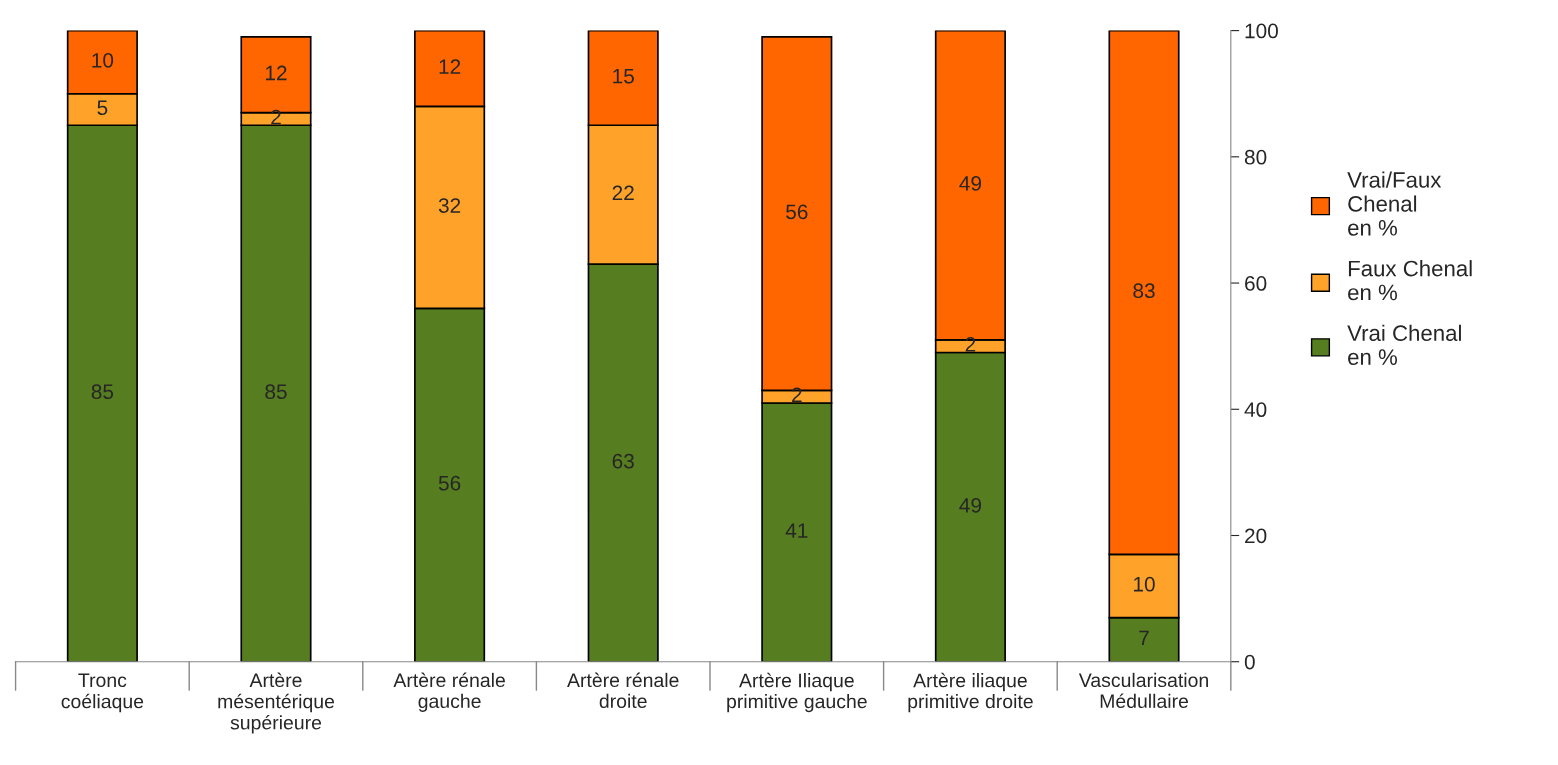 The height and width of the screenshot is (765, 1558). Describe the element at coordinates (1249, 662) in the screenshot. I see `y-tick-label: 0` at that location.